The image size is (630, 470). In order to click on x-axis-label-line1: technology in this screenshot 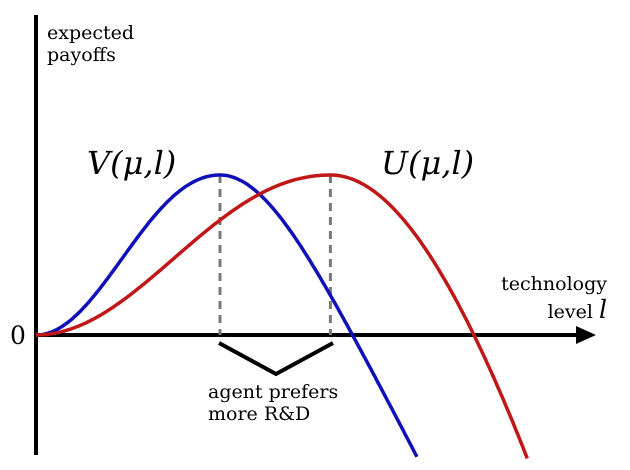, I will do `click(554, 284)`.